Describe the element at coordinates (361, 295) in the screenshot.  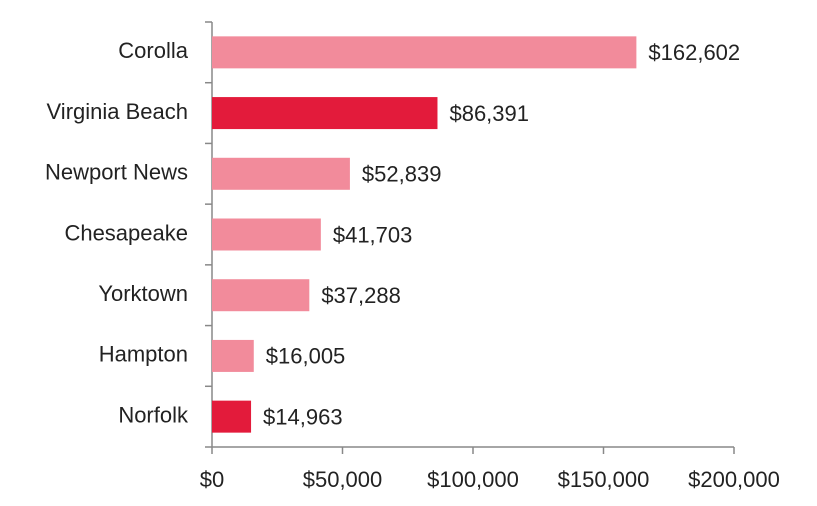
I see `value-label: $37,288` at that location.